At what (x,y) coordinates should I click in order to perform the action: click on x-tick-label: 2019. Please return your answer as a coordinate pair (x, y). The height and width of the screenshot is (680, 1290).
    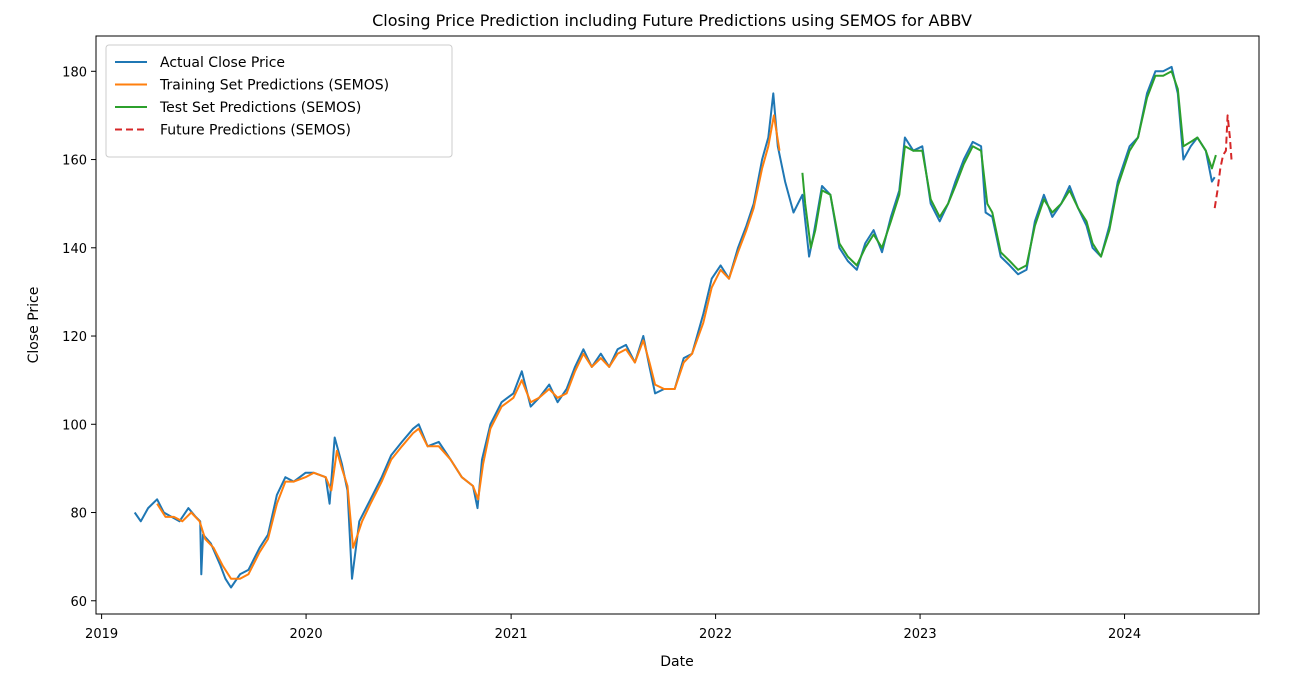
    Looking at the image, I should click on (101, 634).